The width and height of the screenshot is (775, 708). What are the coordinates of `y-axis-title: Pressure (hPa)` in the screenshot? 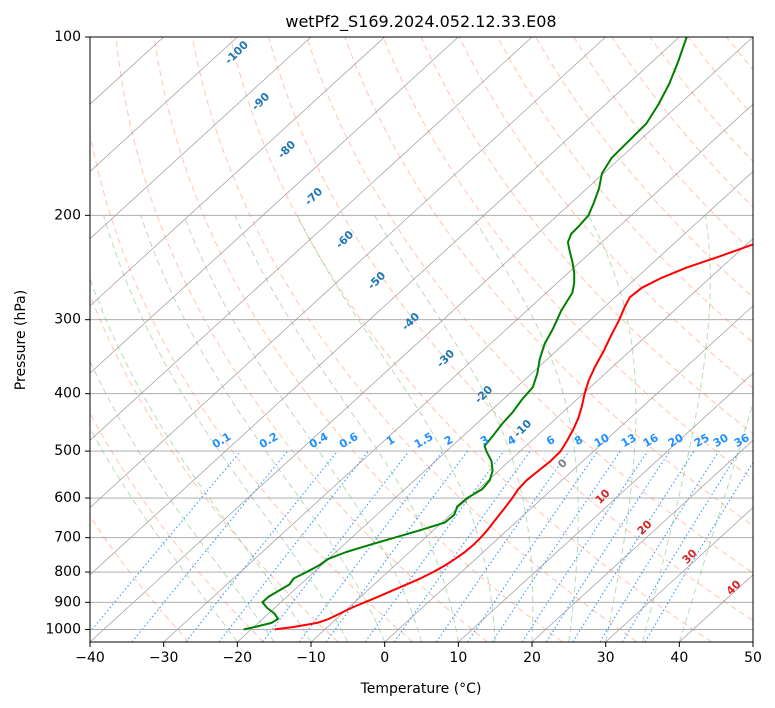 It's located at (21, 340).